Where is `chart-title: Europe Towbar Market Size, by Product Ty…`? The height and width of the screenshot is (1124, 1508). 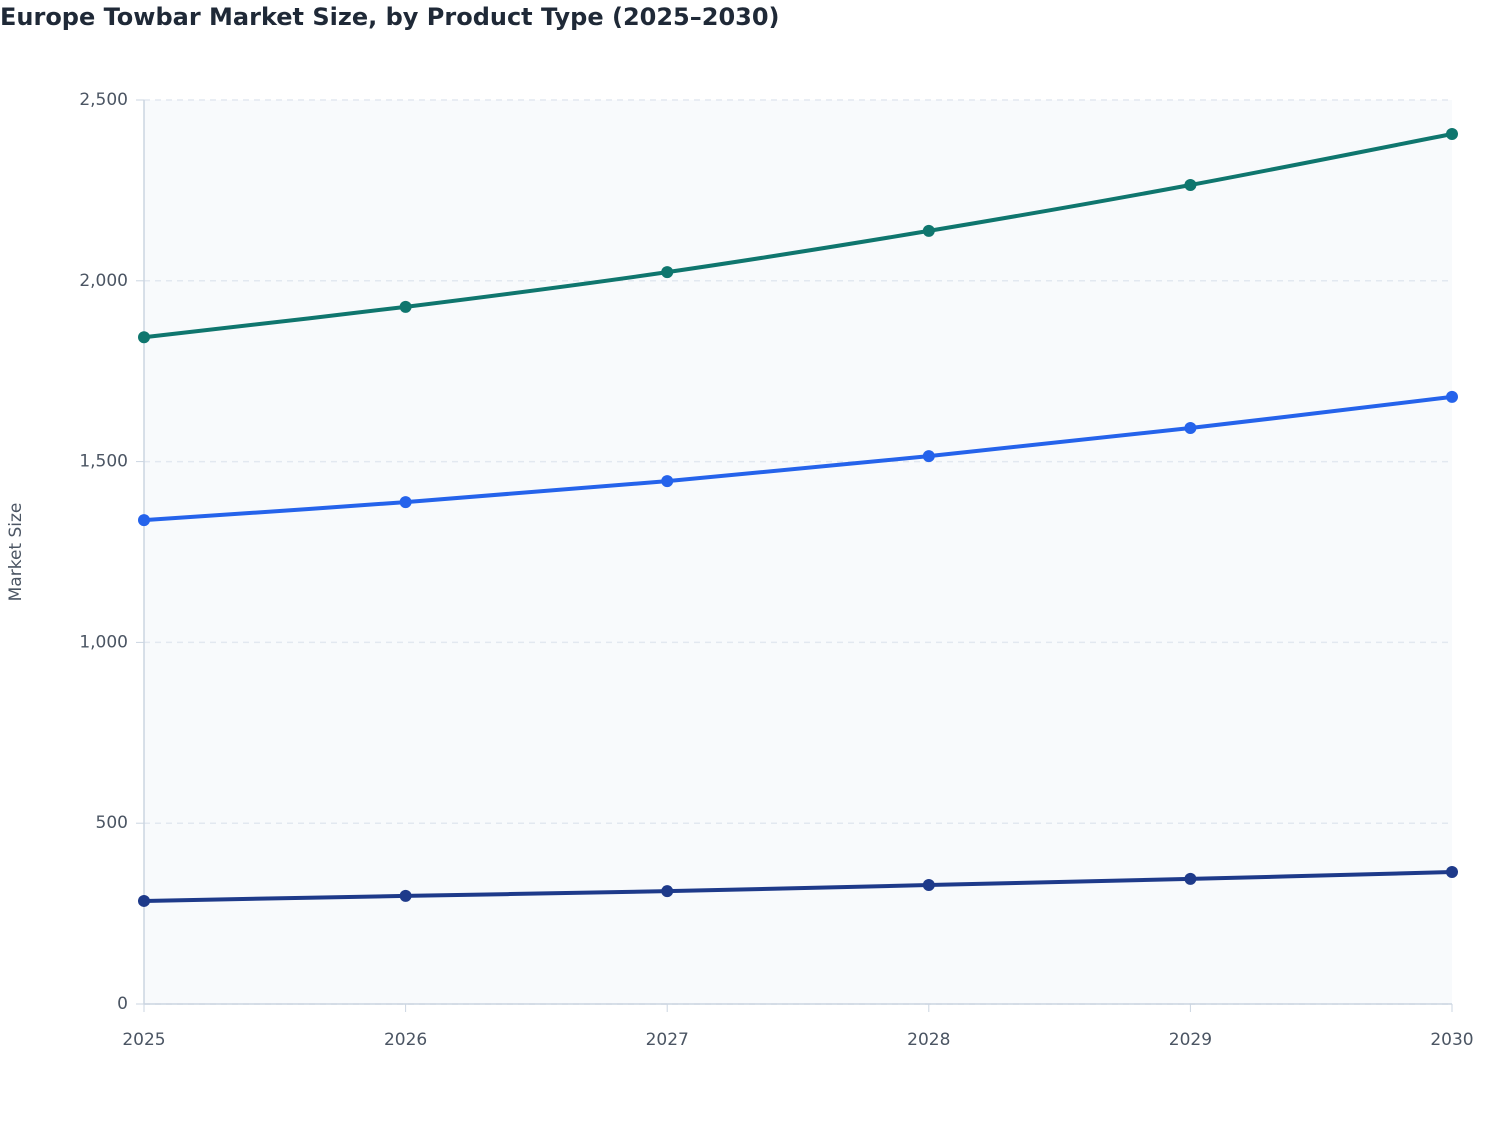 chart-title: Europe Towbar Market Size, by Product Ty… is located at coordinates (390, 17).